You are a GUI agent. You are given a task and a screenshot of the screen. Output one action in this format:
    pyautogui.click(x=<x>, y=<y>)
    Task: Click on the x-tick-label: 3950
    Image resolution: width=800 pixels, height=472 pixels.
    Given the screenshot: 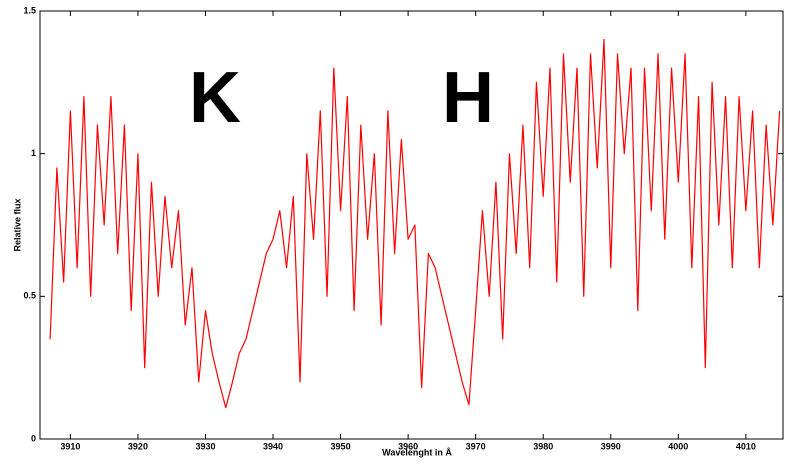 What is the action you would take?
    pyautogui.click(x=341, y=446)
    